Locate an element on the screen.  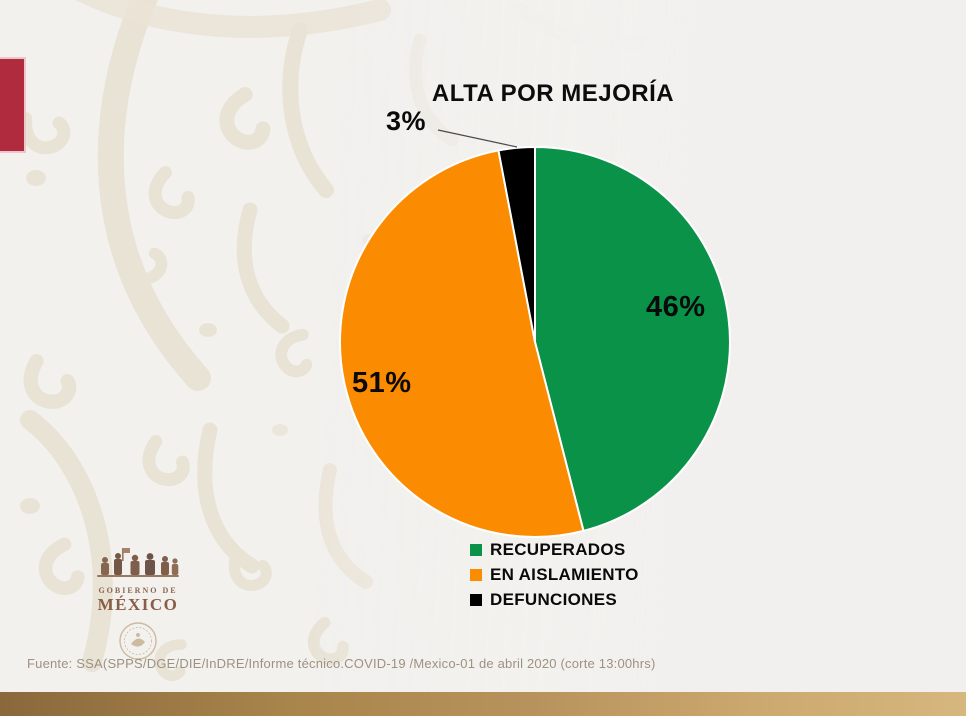
chart-legend: RECUPERADOS EN AISLAMIENTO DEFUNCIONES is located at coordinates (554, 578).